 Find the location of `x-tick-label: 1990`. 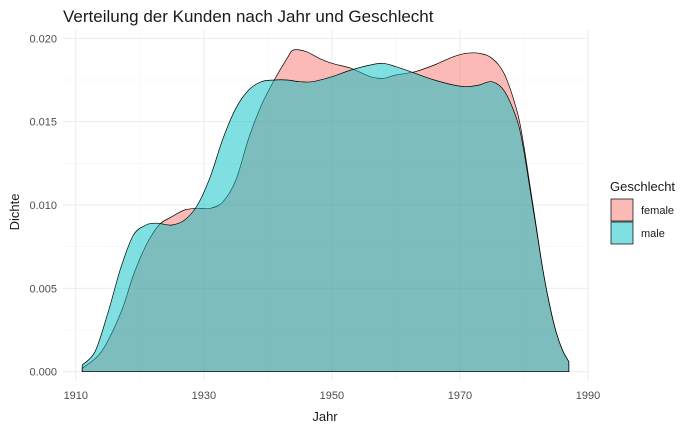

x-tick-label: 1990 is located at coordinates (588, 396).